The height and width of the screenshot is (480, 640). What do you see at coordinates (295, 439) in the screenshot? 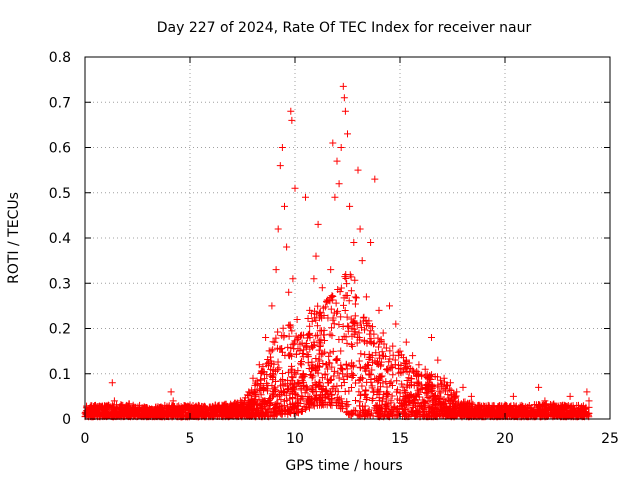
I see `x-tick-label: 10` at bounding box center [295, 439].